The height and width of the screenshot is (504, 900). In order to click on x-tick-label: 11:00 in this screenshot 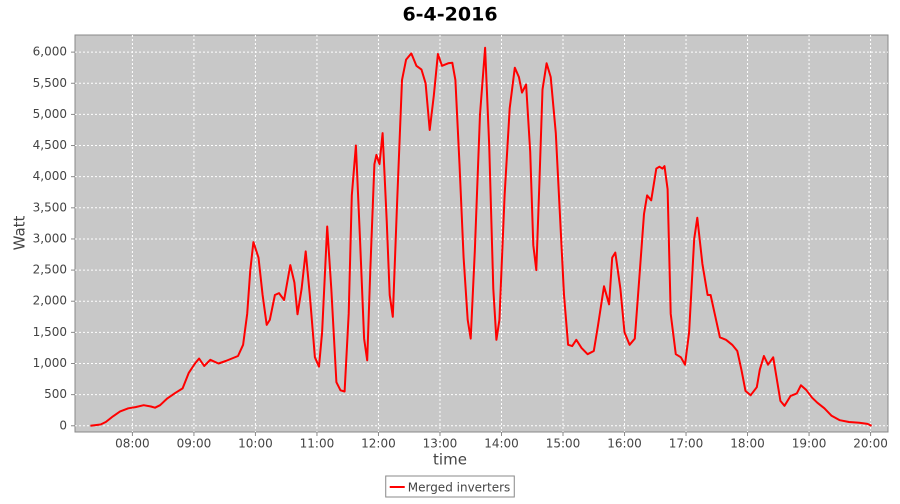, I will do `click(317, 444)`.